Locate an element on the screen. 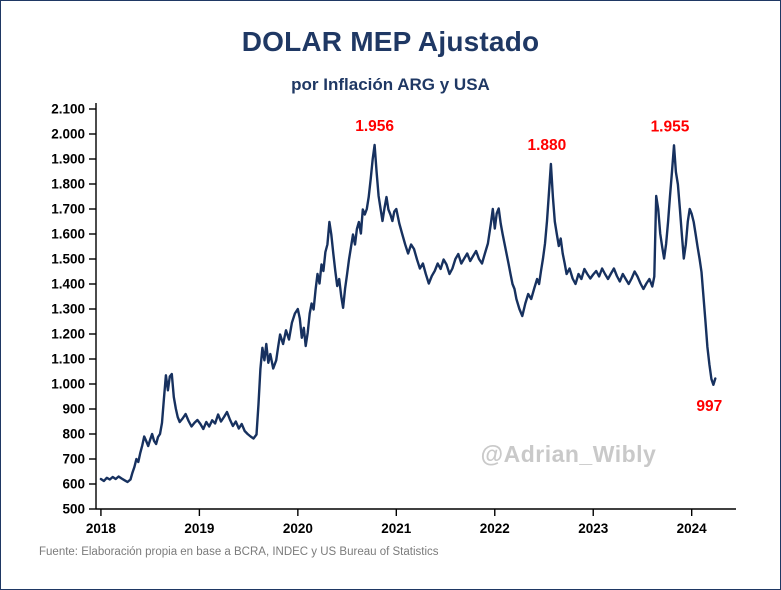 This screenshot has height=590, width=781. y-tick-label: 1.100 is located at coordinates (68, 359).